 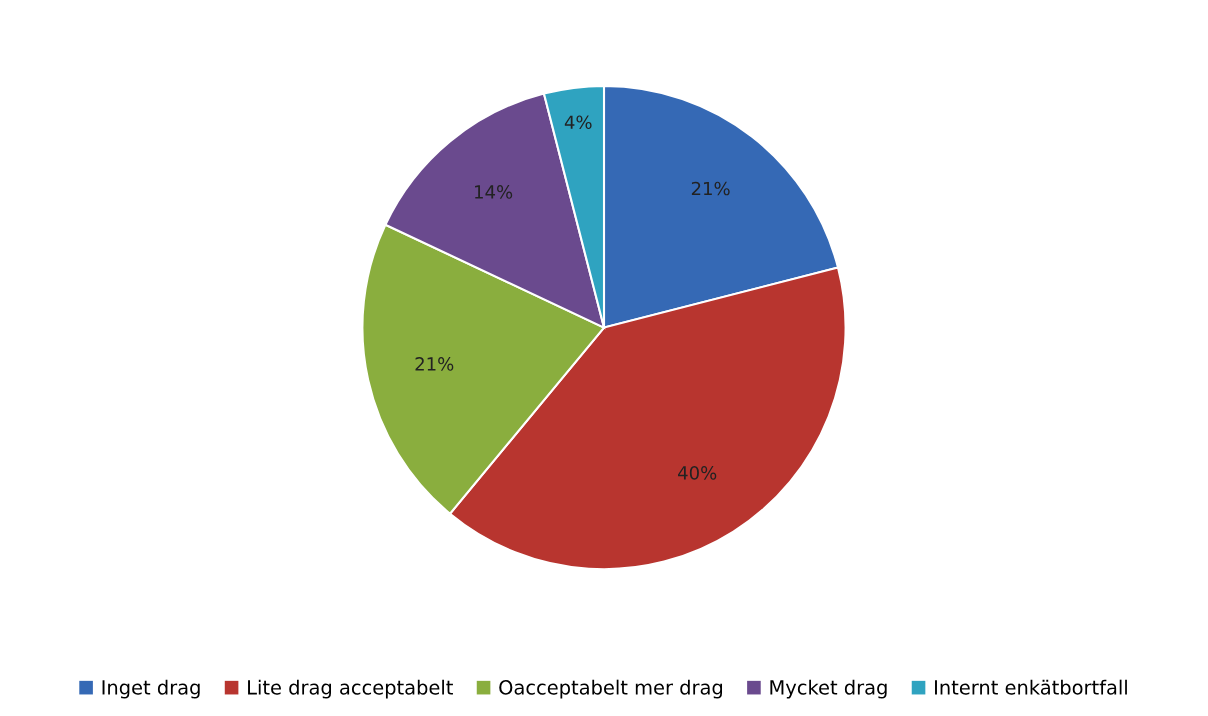 What do you see at coordinates (697, 473) in the screenshot?
I see `data-label: 40%` at bounding box center [697, 473].